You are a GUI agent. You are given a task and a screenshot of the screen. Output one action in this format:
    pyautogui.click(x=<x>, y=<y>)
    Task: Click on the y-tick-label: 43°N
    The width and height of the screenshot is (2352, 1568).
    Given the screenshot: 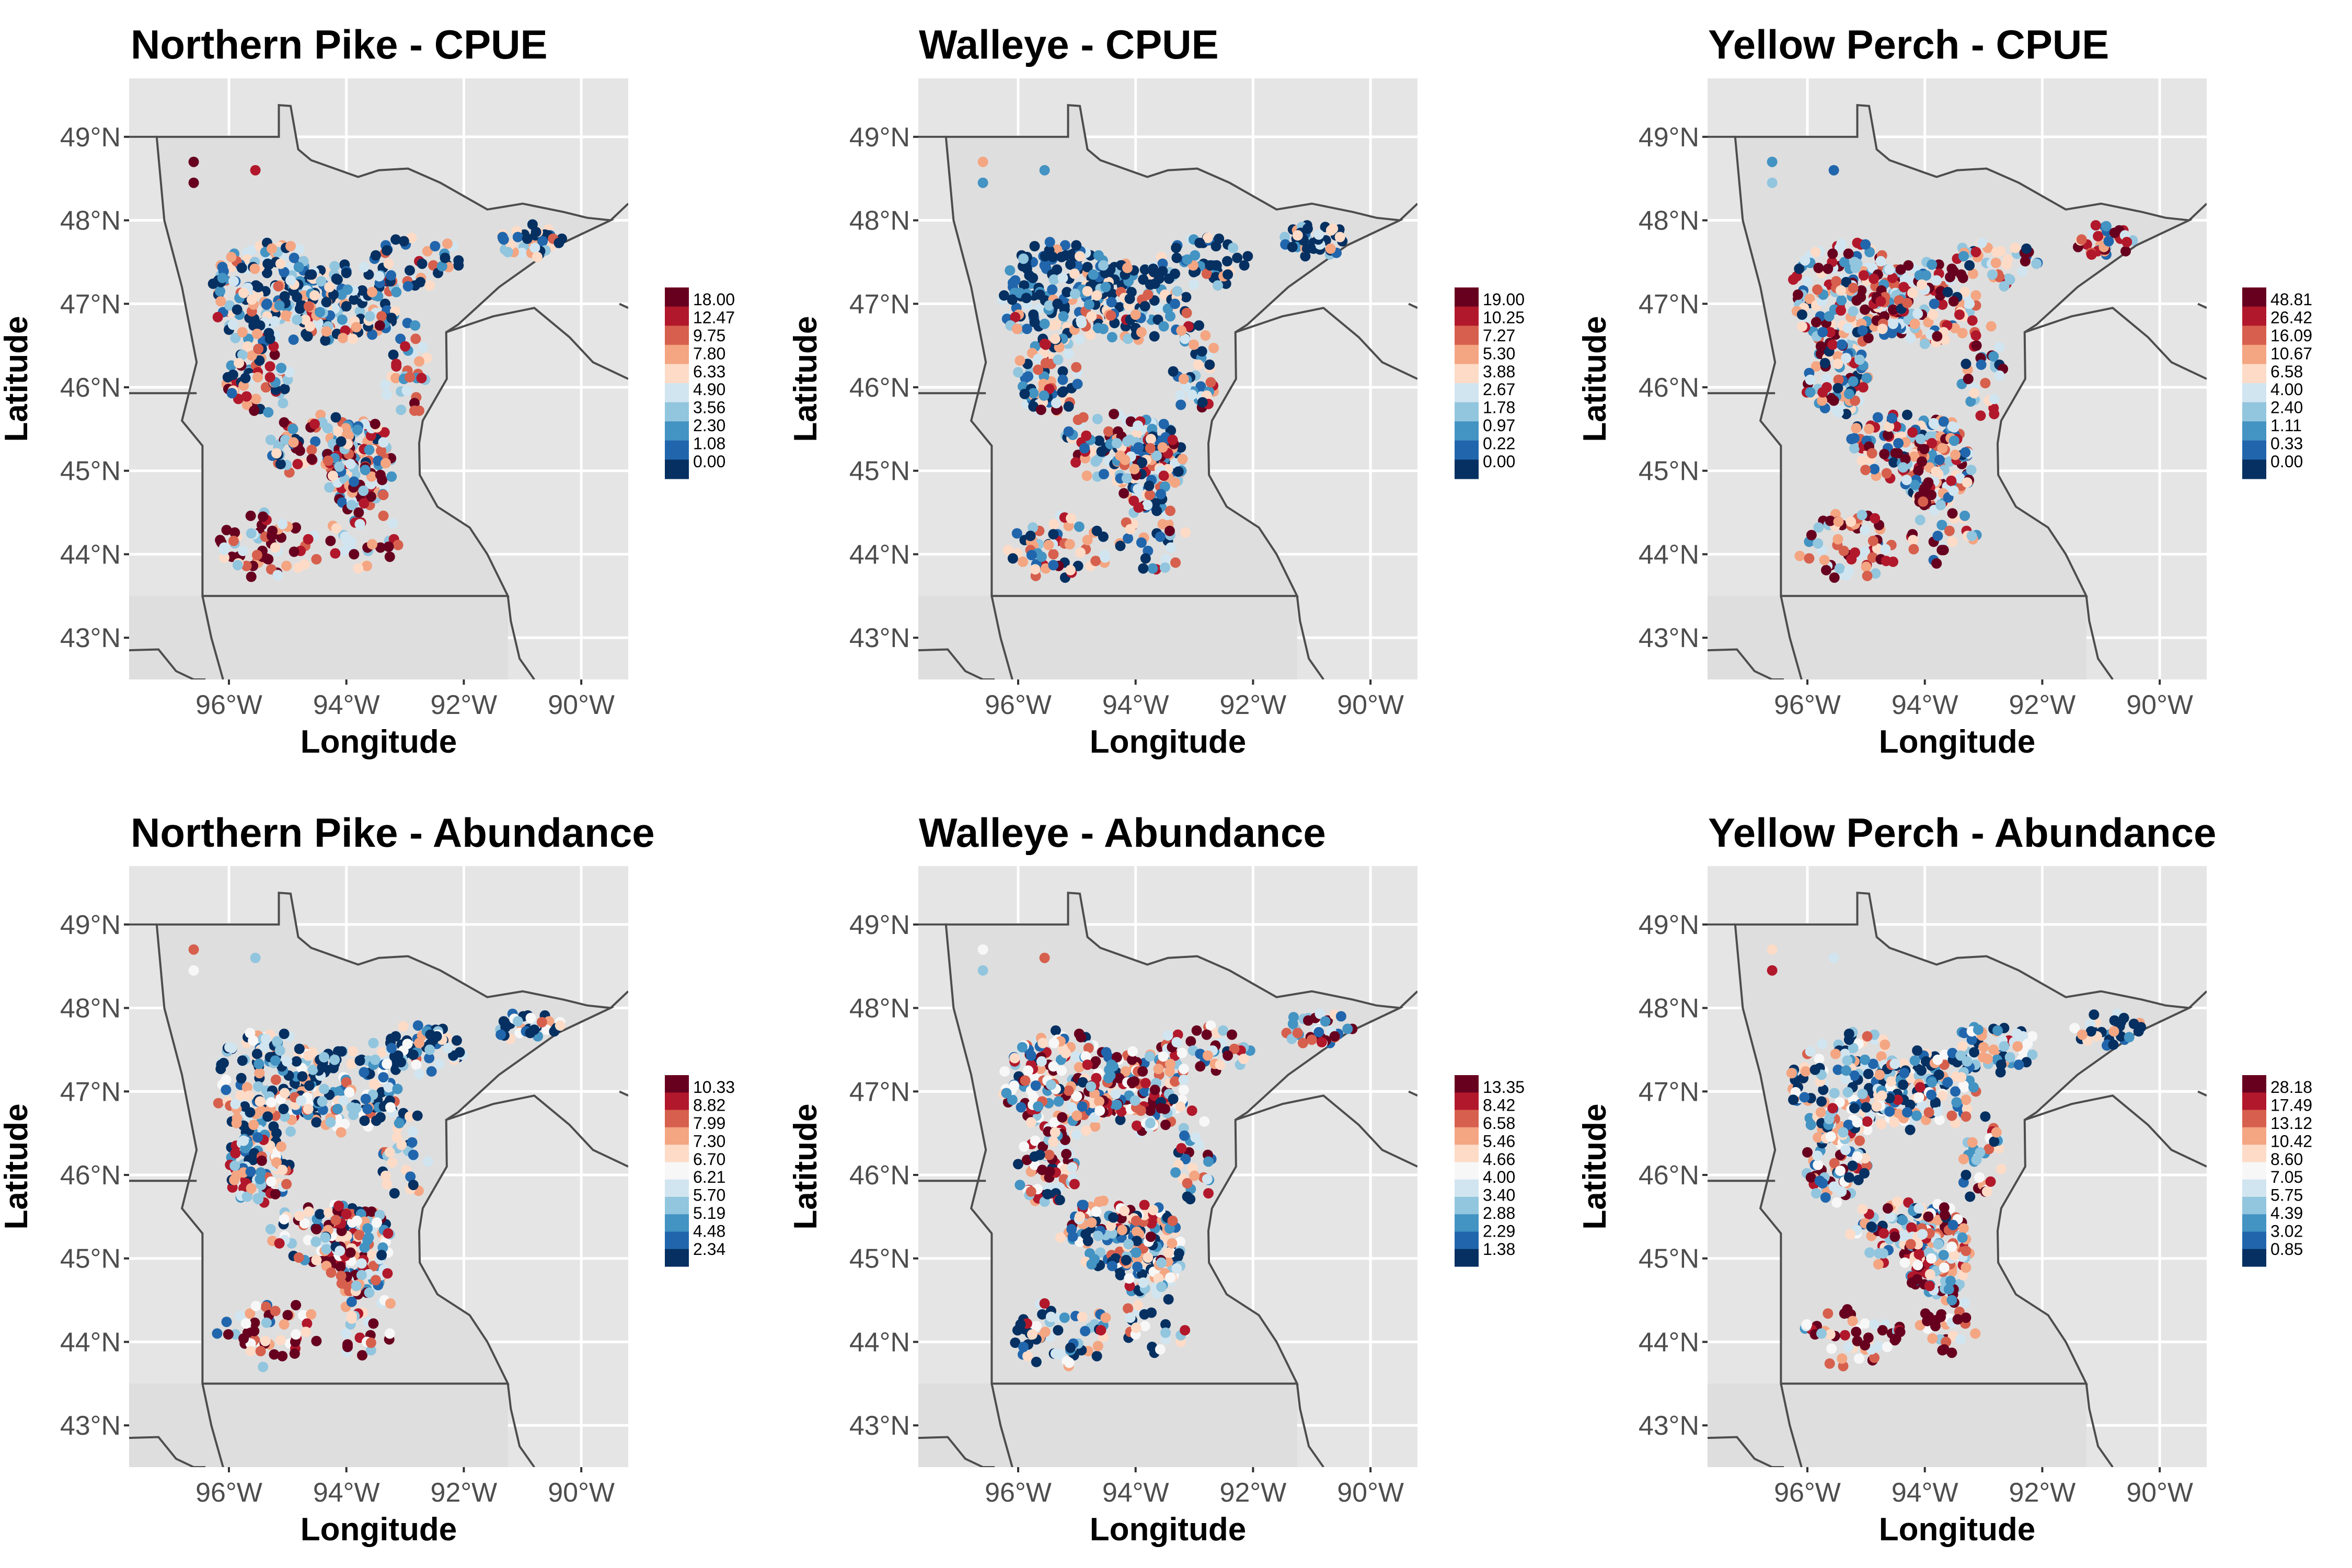 What is the action you would take?
    pyautogui.click(x=879, y=638)
    